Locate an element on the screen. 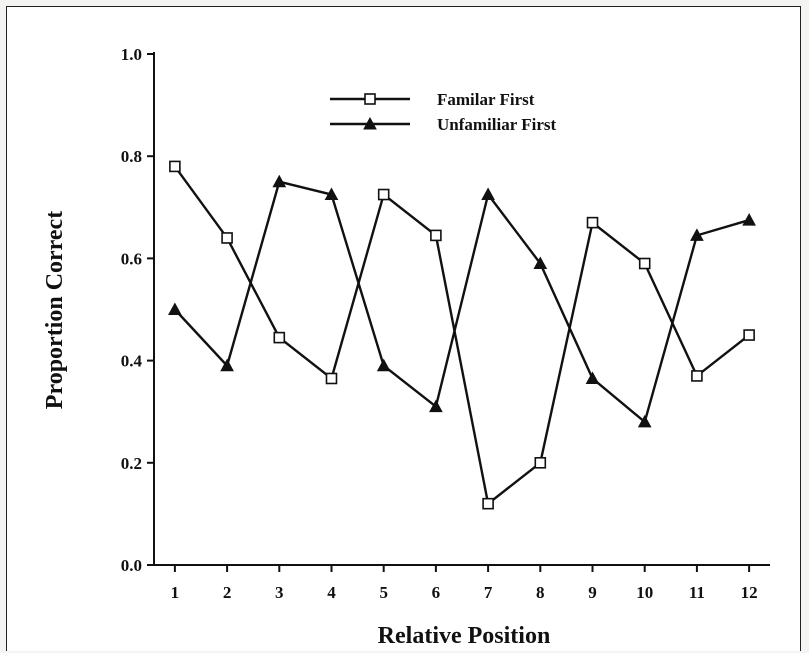 The image size is (809, 653). legend-label: Unfamiliar First is located at coordinates (496, 124).